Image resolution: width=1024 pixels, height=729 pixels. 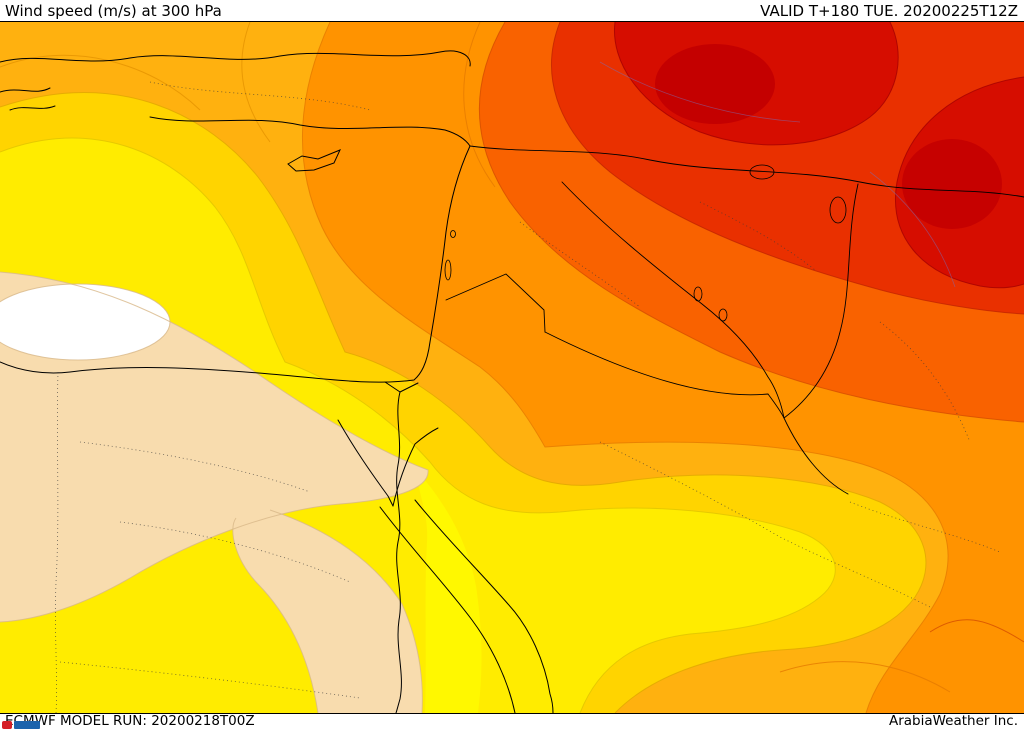 What do you see at coordinates (7, 725) in the screenshot?
I see `logo-red-mark-icon` at bounding box center [7, 725].